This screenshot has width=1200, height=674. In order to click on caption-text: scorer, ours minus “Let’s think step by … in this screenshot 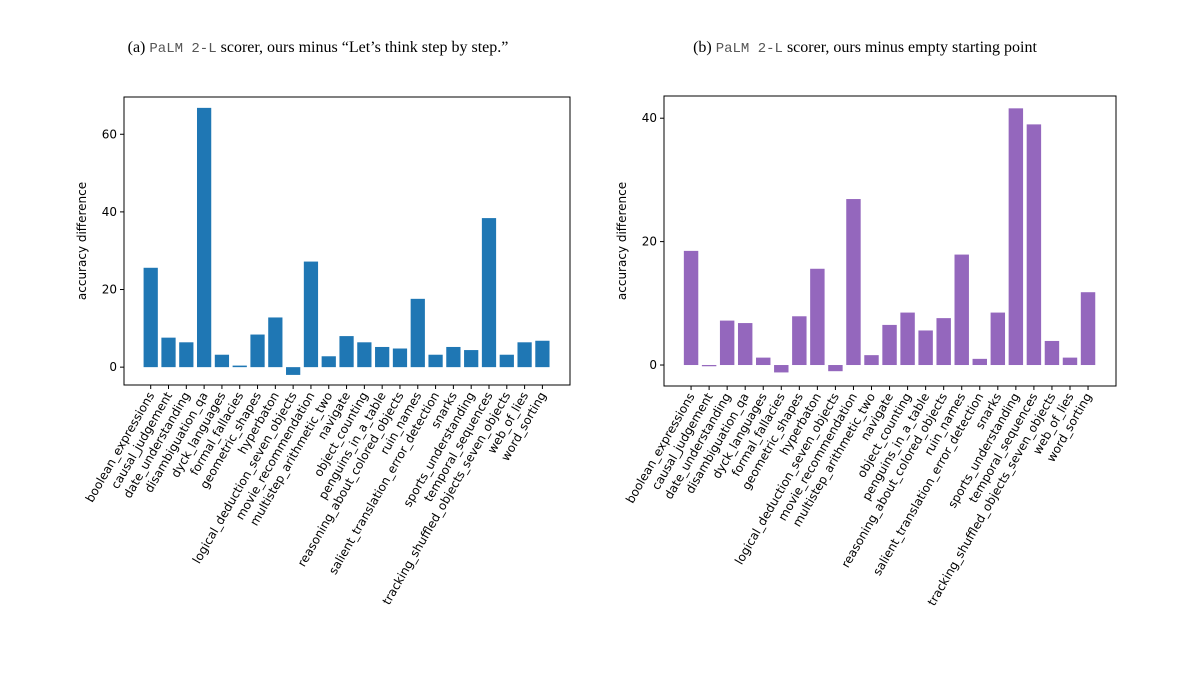, I will do `click(365, 47)`.